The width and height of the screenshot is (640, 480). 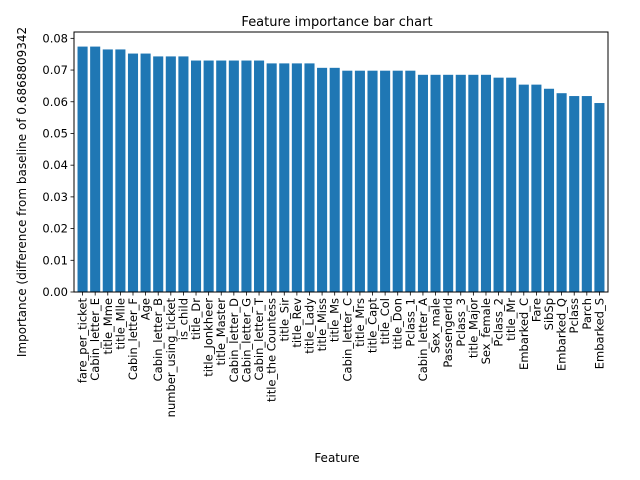 I want to click on x-tick-label: title_Capt, so click(x=373, y=326).